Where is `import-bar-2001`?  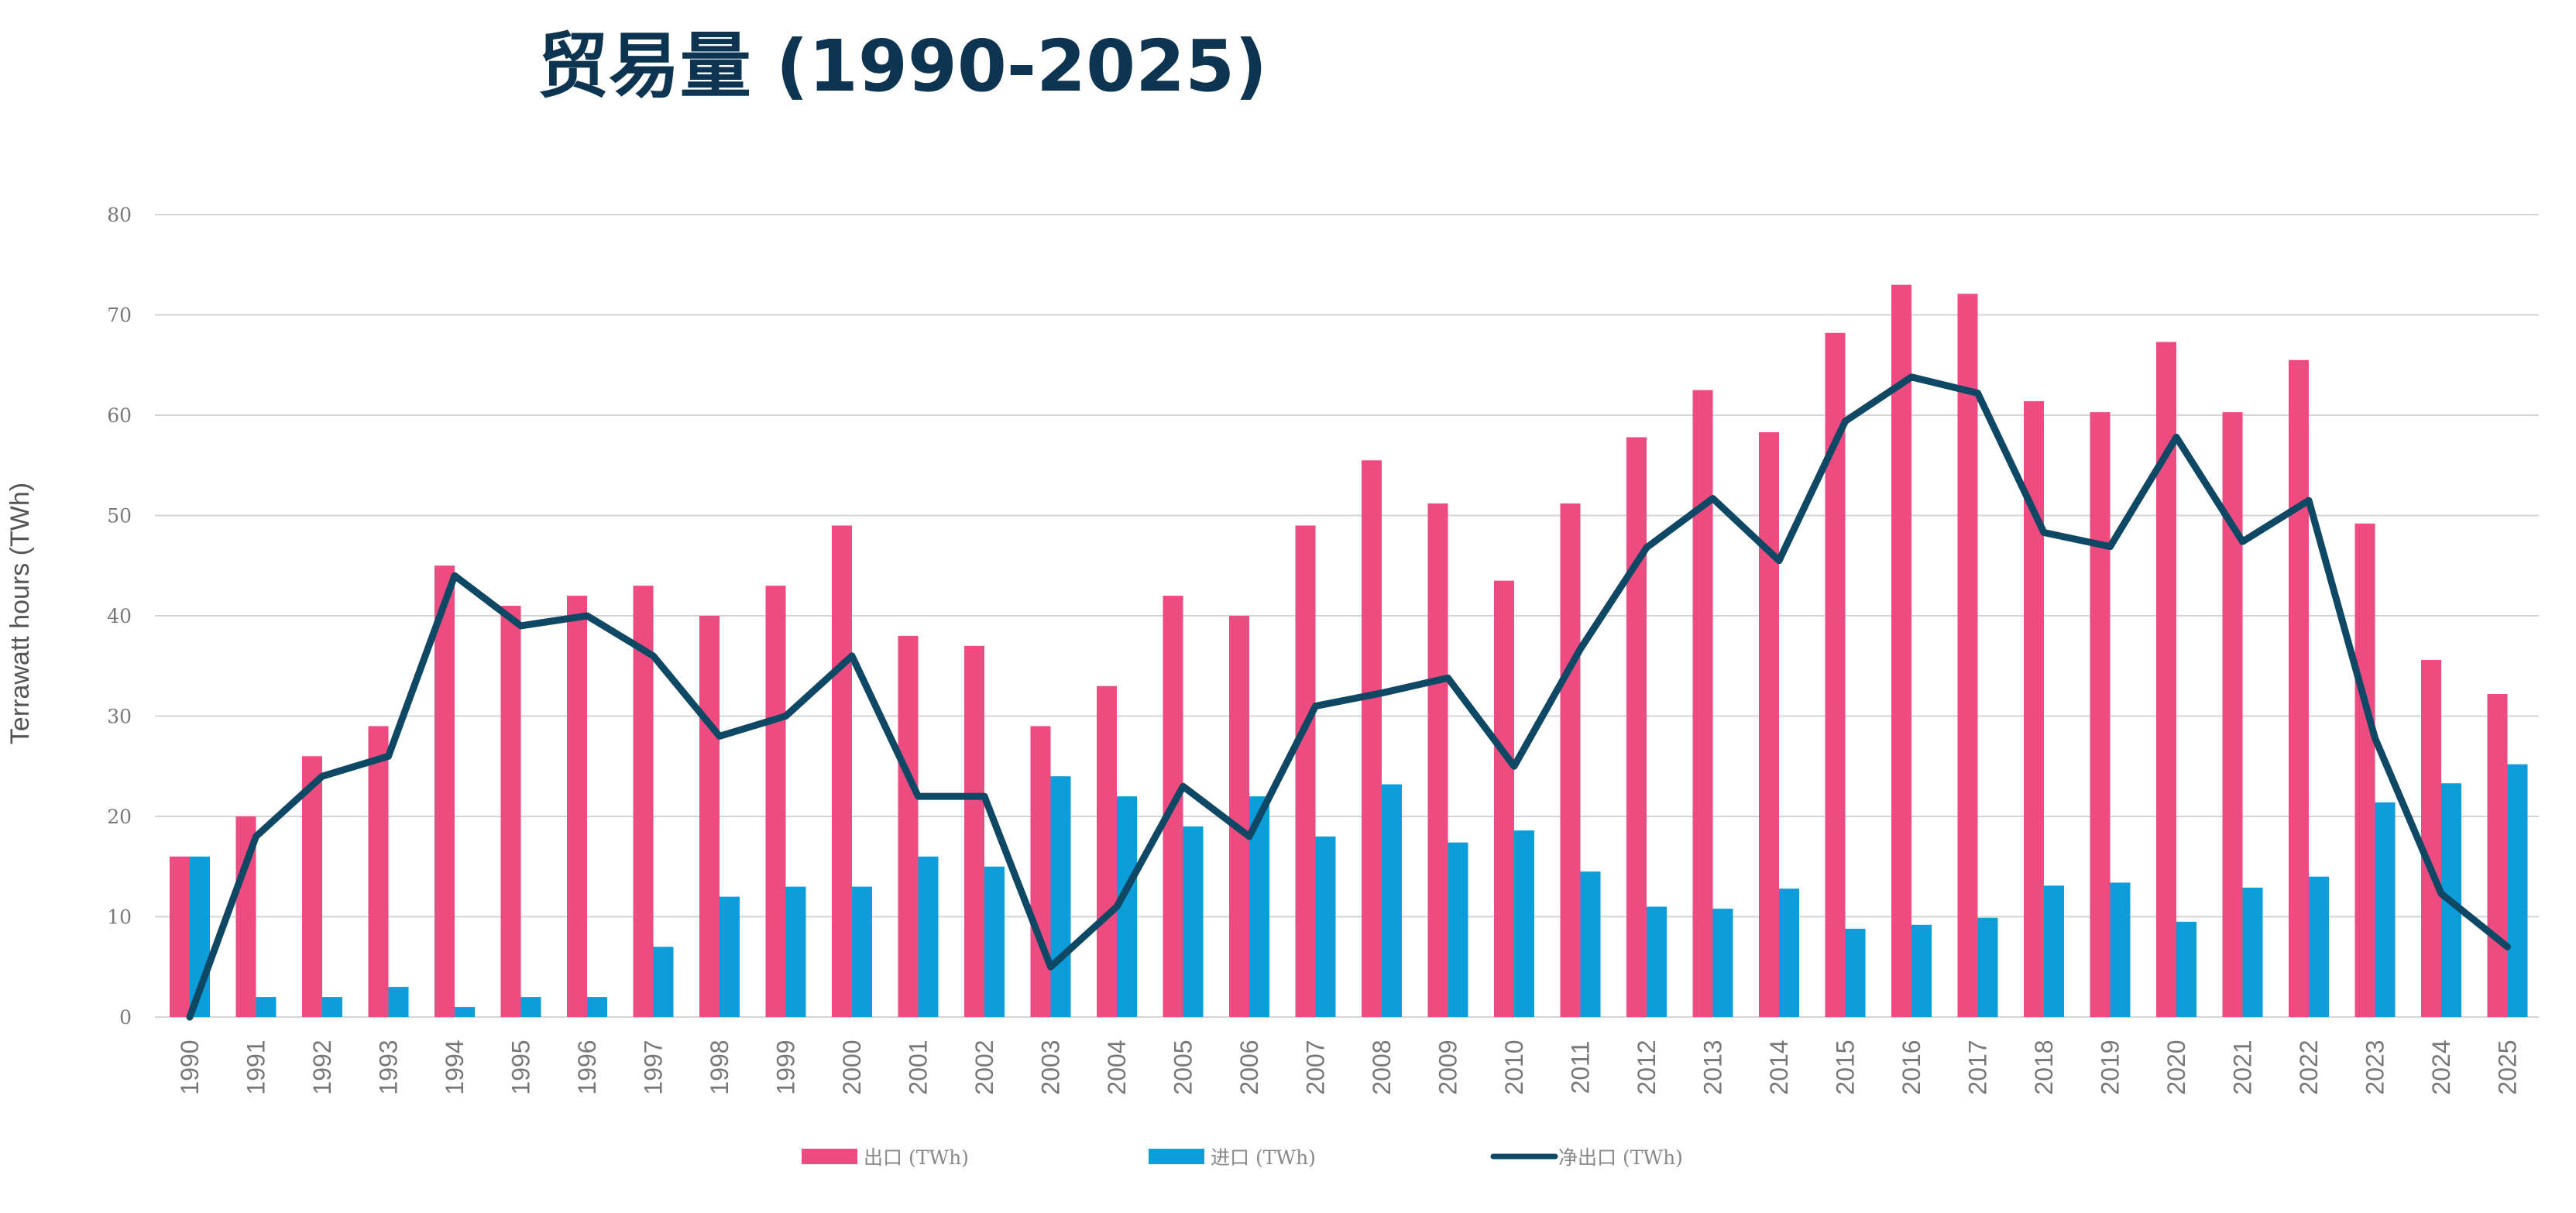
import-bar-2001 is located at coordinates (928, 936).